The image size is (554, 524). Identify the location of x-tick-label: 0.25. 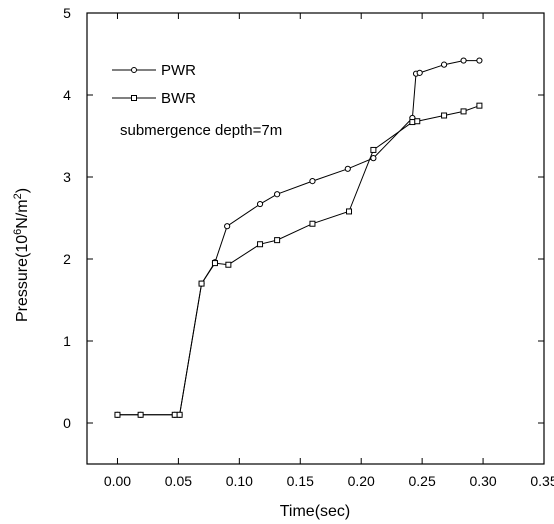
(422, 481).